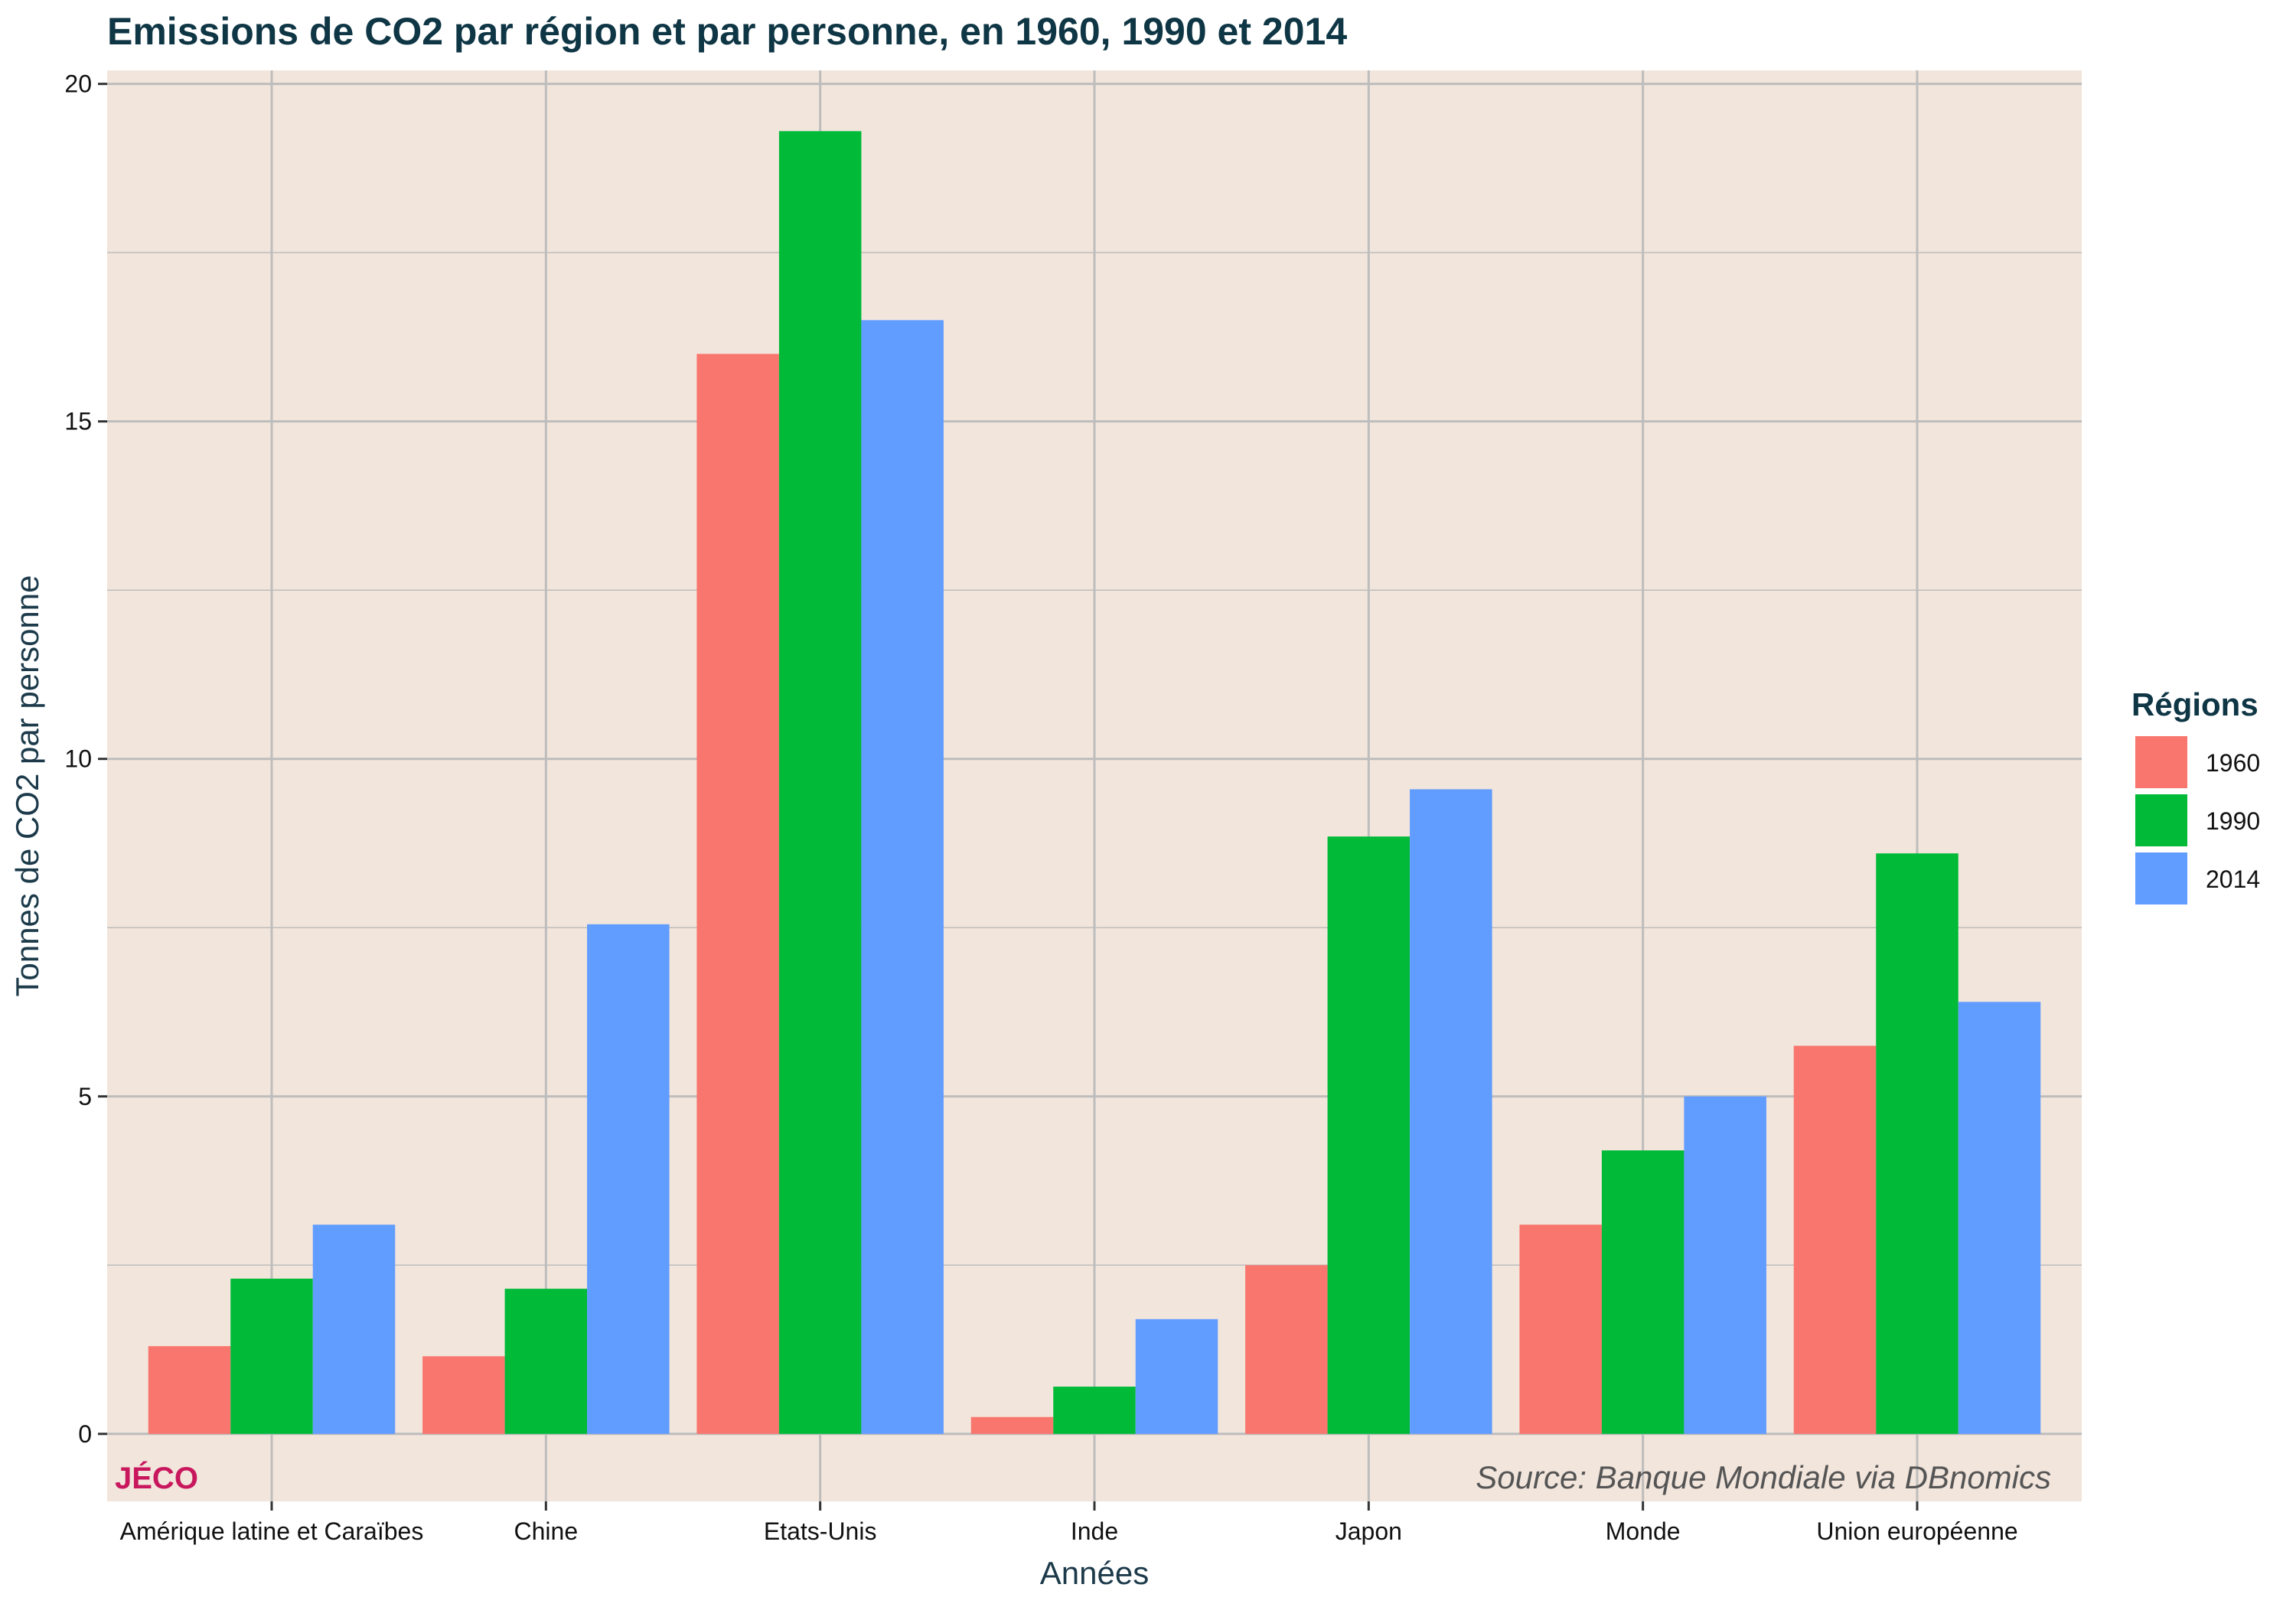 Image resolution: width=2296 pixels, height=1607 pixels. What do you see at coordinates (2233, 763) in the screenshot?
I see `legend-label: 1960` at bounding box center [2233, 763].